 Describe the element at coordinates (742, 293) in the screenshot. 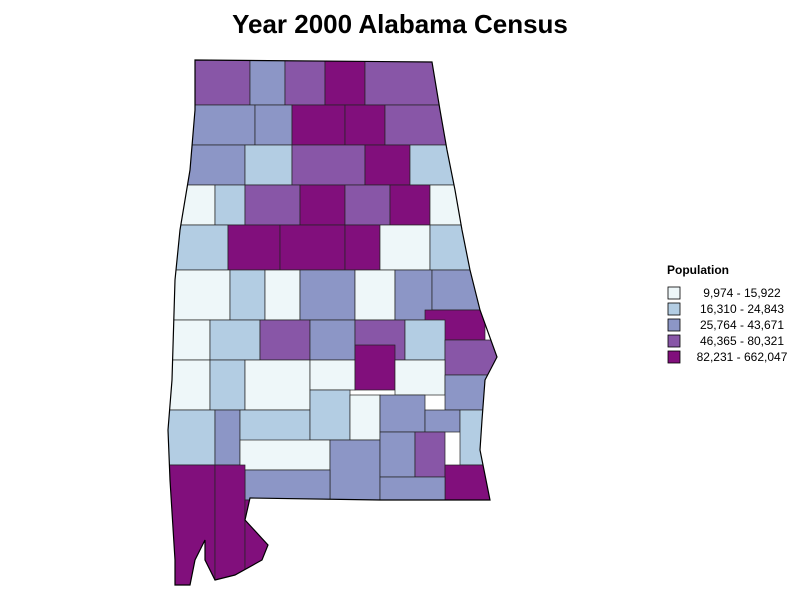

I see `legend-label: 9,974 - 15,922` at that location.